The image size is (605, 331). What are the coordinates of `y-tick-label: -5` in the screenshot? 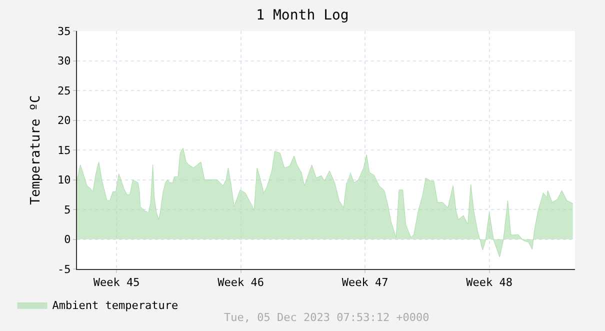 It's located at (64, 269).